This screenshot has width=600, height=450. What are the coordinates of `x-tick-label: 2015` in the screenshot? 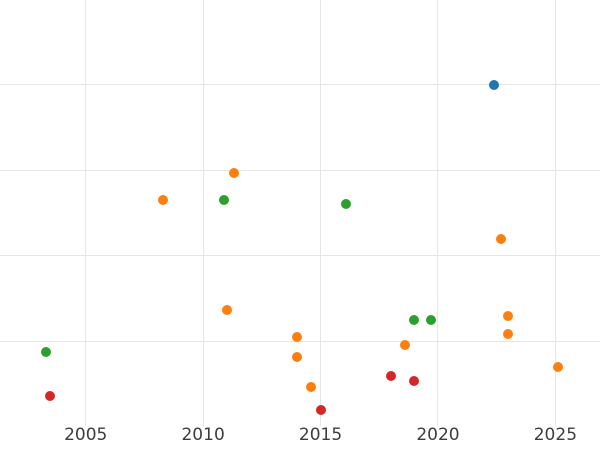 It's located at (320, 435).